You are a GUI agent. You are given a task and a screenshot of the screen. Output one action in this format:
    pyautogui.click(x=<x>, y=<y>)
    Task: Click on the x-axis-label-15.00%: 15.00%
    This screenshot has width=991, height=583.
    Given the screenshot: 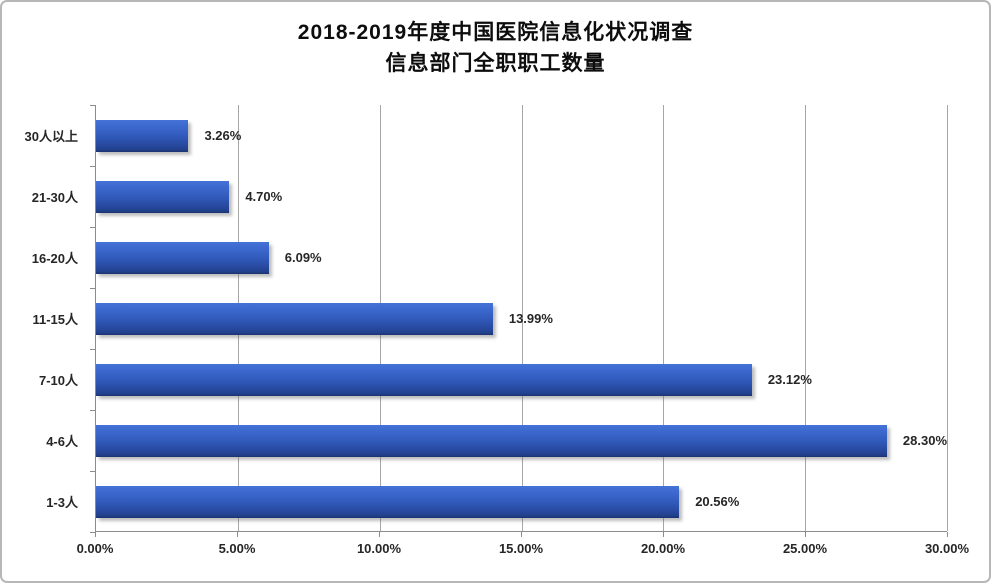 What is the action you would take?
    pyautogui.click(x=521, y=548)
    